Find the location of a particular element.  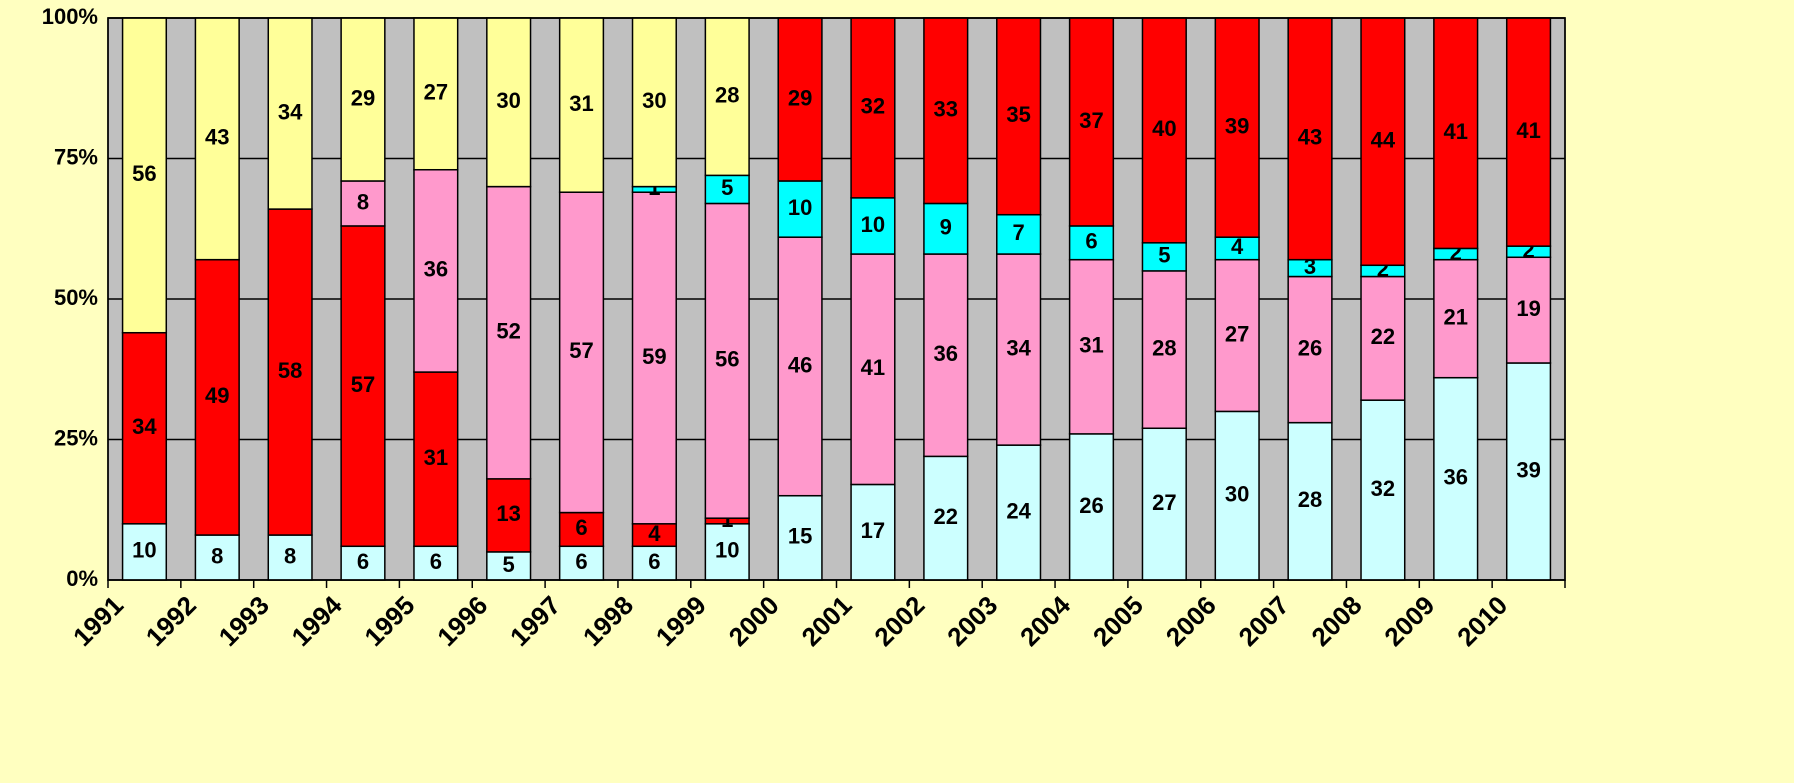

data-label: 49 is located at coordinates (217, 395).